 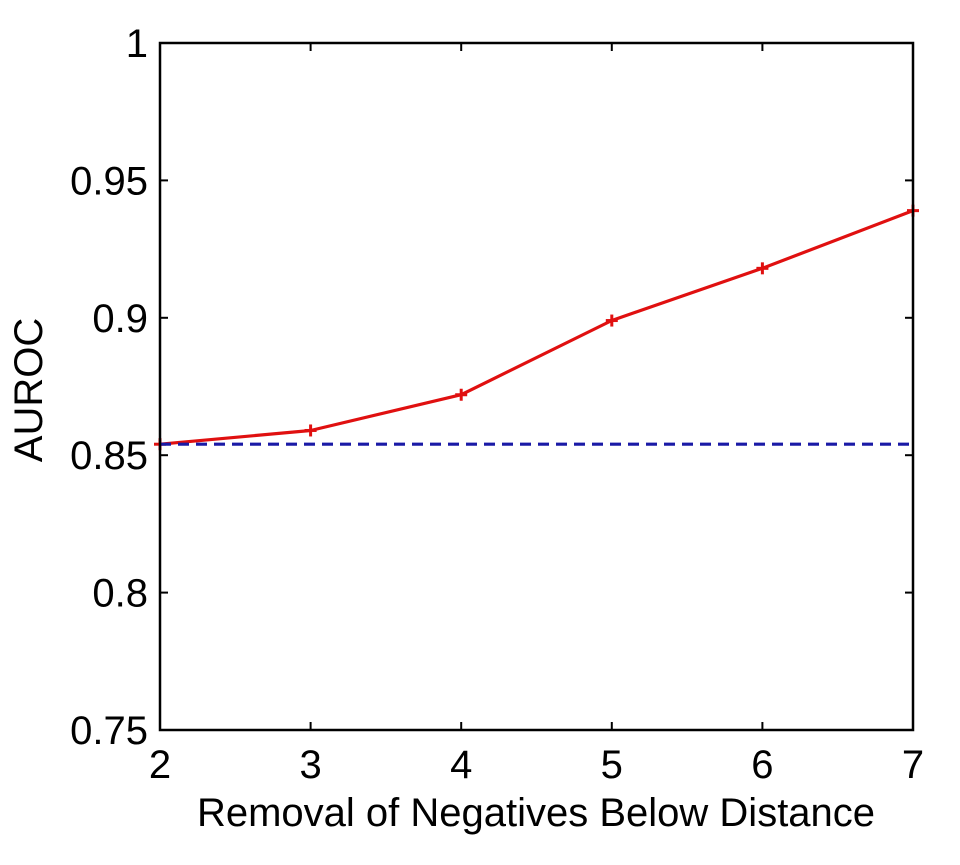 What do you see at coordinates (913, 765) in the screenshot?
I see `x-tick-label: 7` at bounding box center [913, 765].